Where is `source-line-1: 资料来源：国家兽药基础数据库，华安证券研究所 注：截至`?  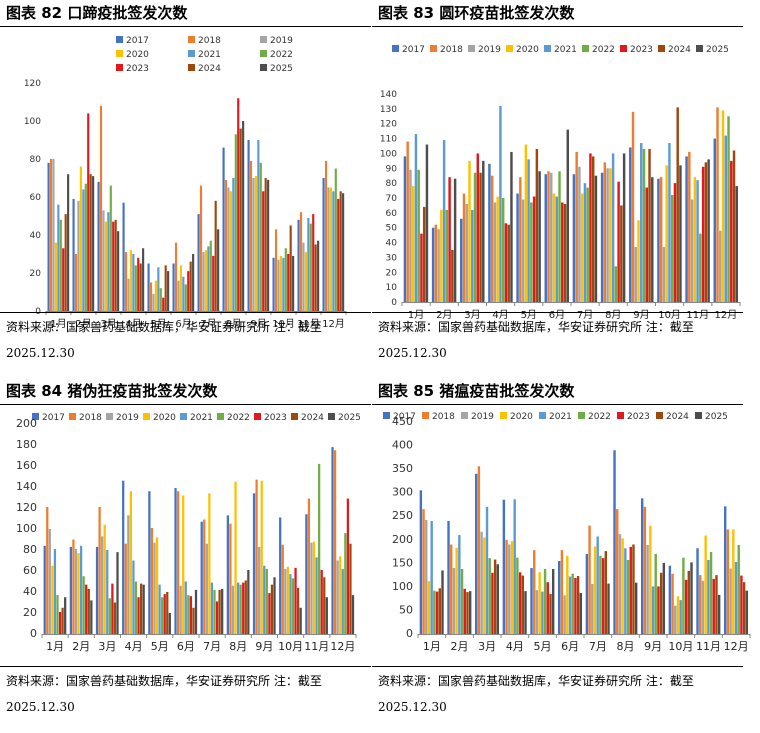 source-line-1: 资料来源：国家兽药基础数据库，华安证券研究所 注：截至 is located at coordinates (164, 327).